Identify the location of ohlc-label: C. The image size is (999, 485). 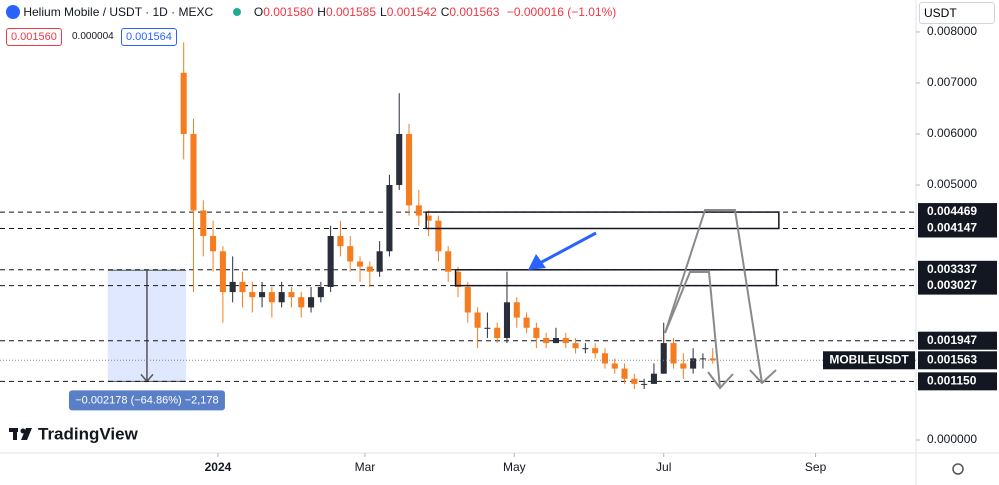
(445, 12).